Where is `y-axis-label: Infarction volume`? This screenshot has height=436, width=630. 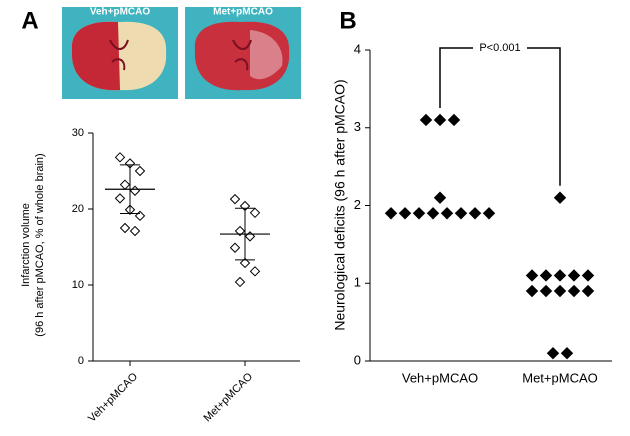 y-axis-label: Infarction volume is located at coordinates (26, 245).